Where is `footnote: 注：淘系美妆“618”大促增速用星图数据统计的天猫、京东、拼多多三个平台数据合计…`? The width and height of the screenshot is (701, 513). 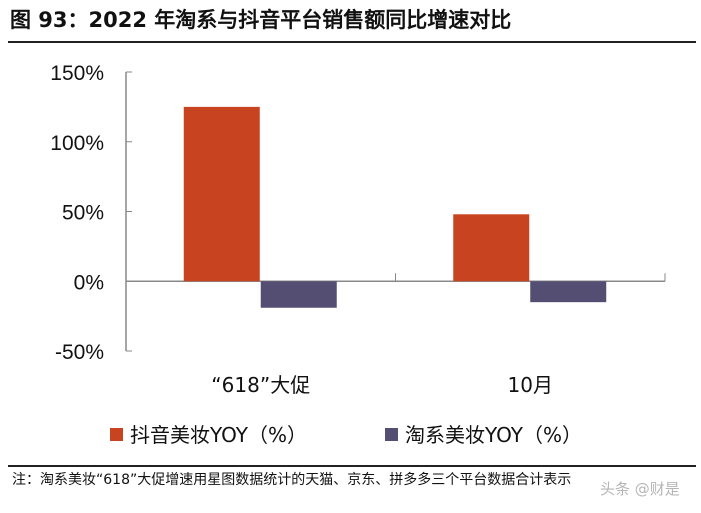
footnote: 注：淘系美妆“618”大促增速用星图数据统计的天猫、京东、拼多多三个平台数据合计… is located at coordinates (292, 480).